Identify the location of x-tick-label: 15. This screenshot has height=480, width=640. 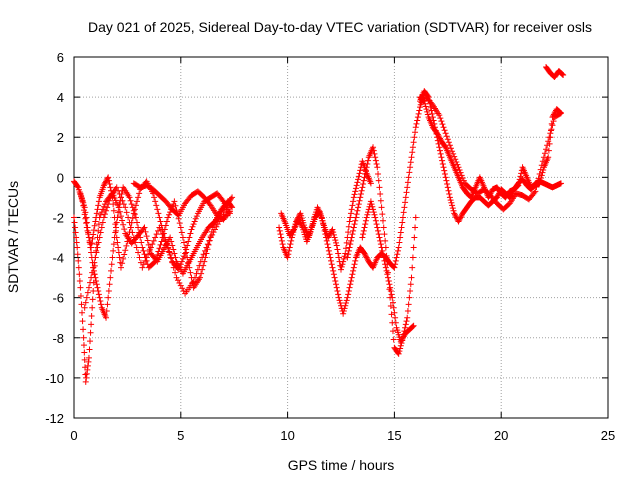
(394, 435).